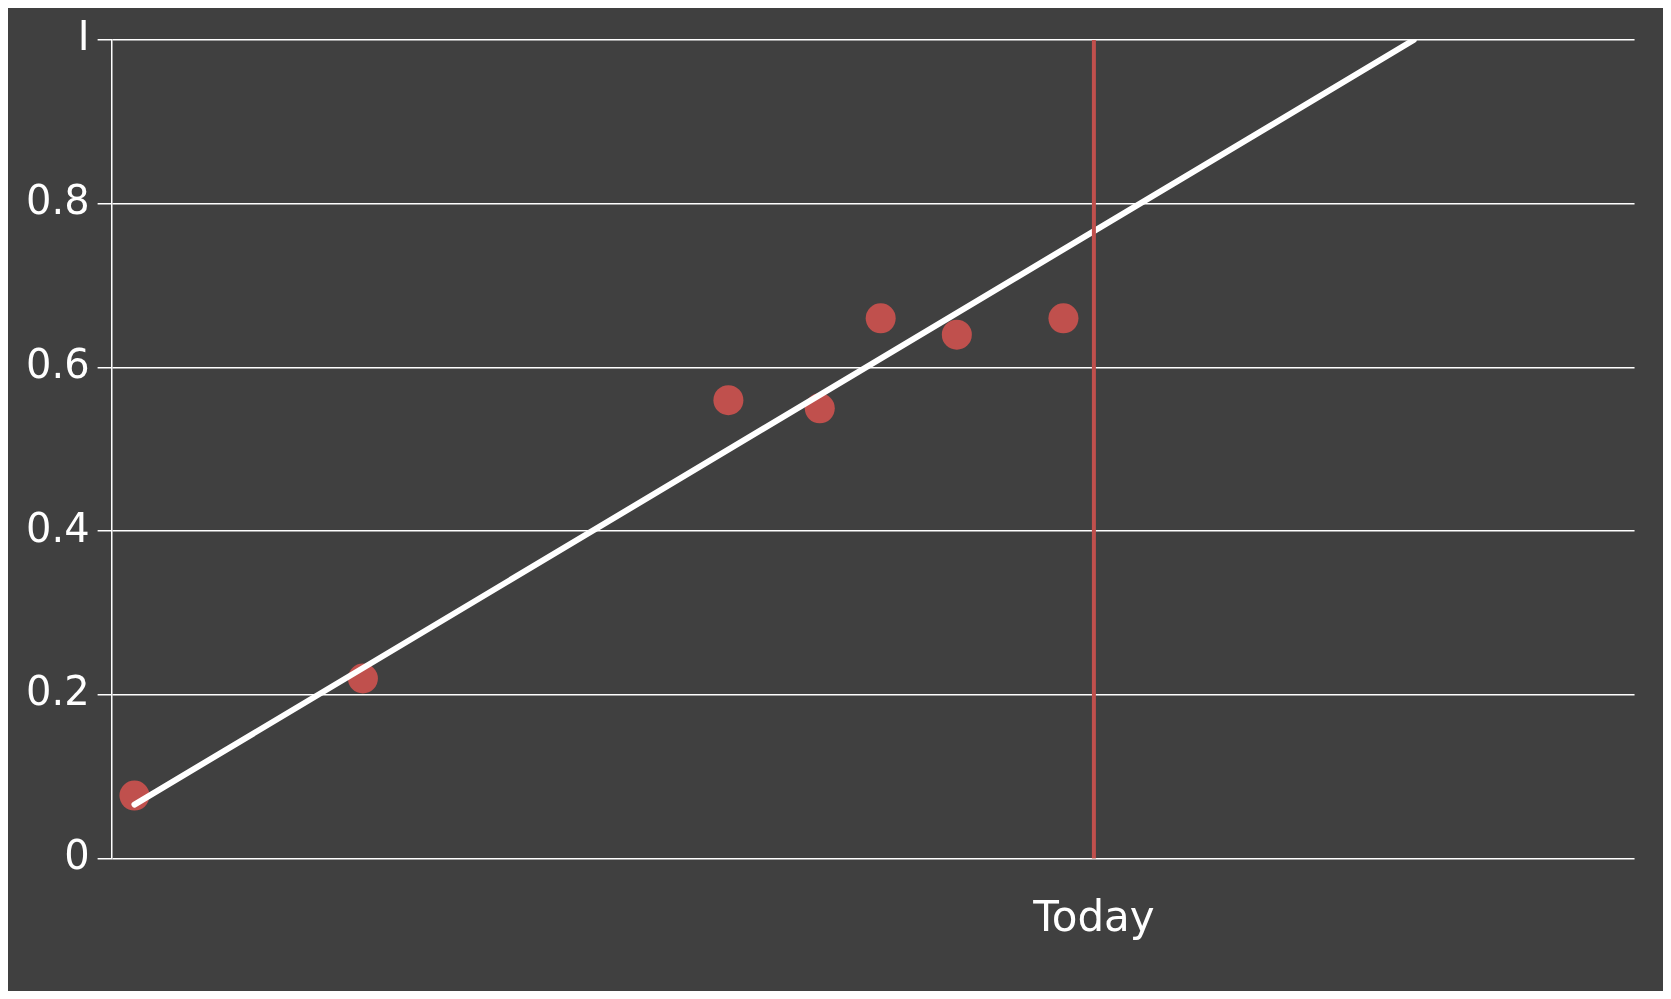 Image resolution: width=1671 pixels, height=999 pixels. What do you see at coordinates (1093, 916) in the screenshot?
I see `x-tick-label: Today` at bounding box center [1093, 916].